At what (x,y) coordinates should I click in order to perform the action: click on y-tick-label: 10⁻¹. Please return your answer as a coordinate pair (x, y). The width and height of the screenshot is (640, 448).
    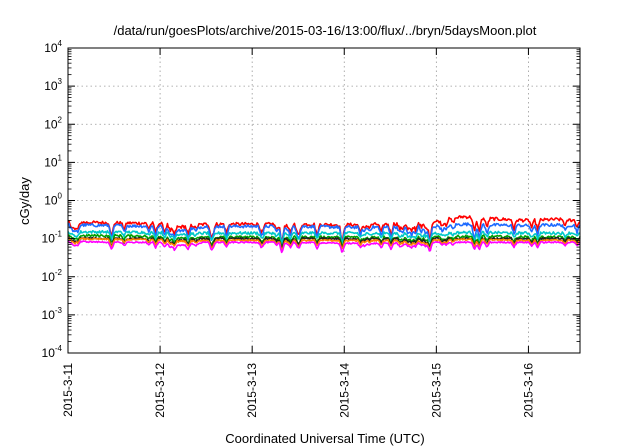
    Looking at the image, I should click on (52, 238).